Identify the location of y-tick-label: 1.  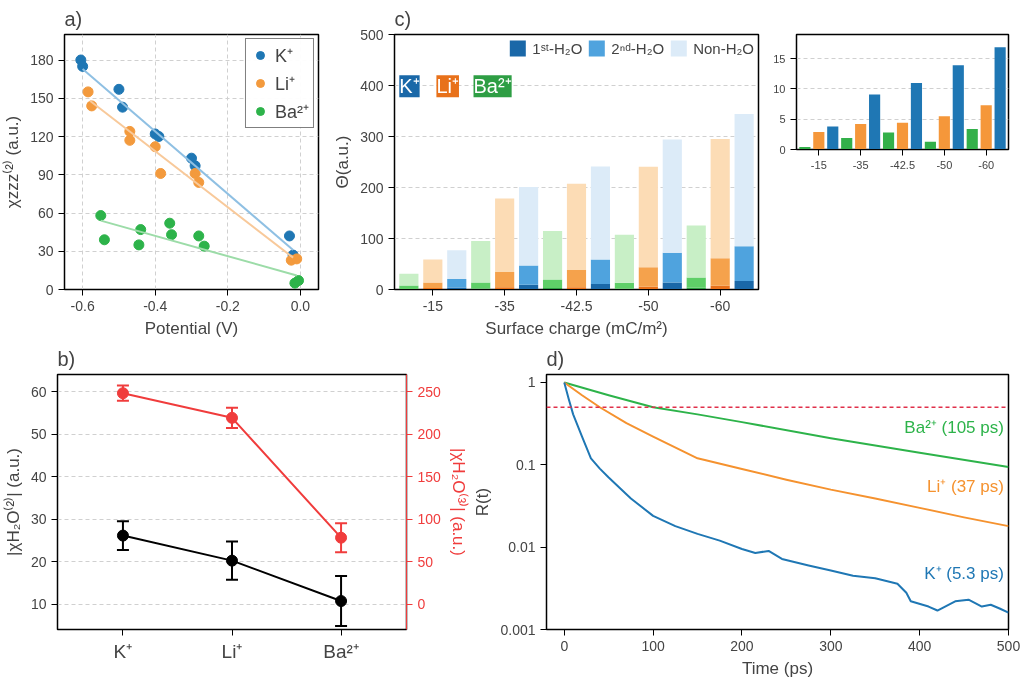
(531, 382).